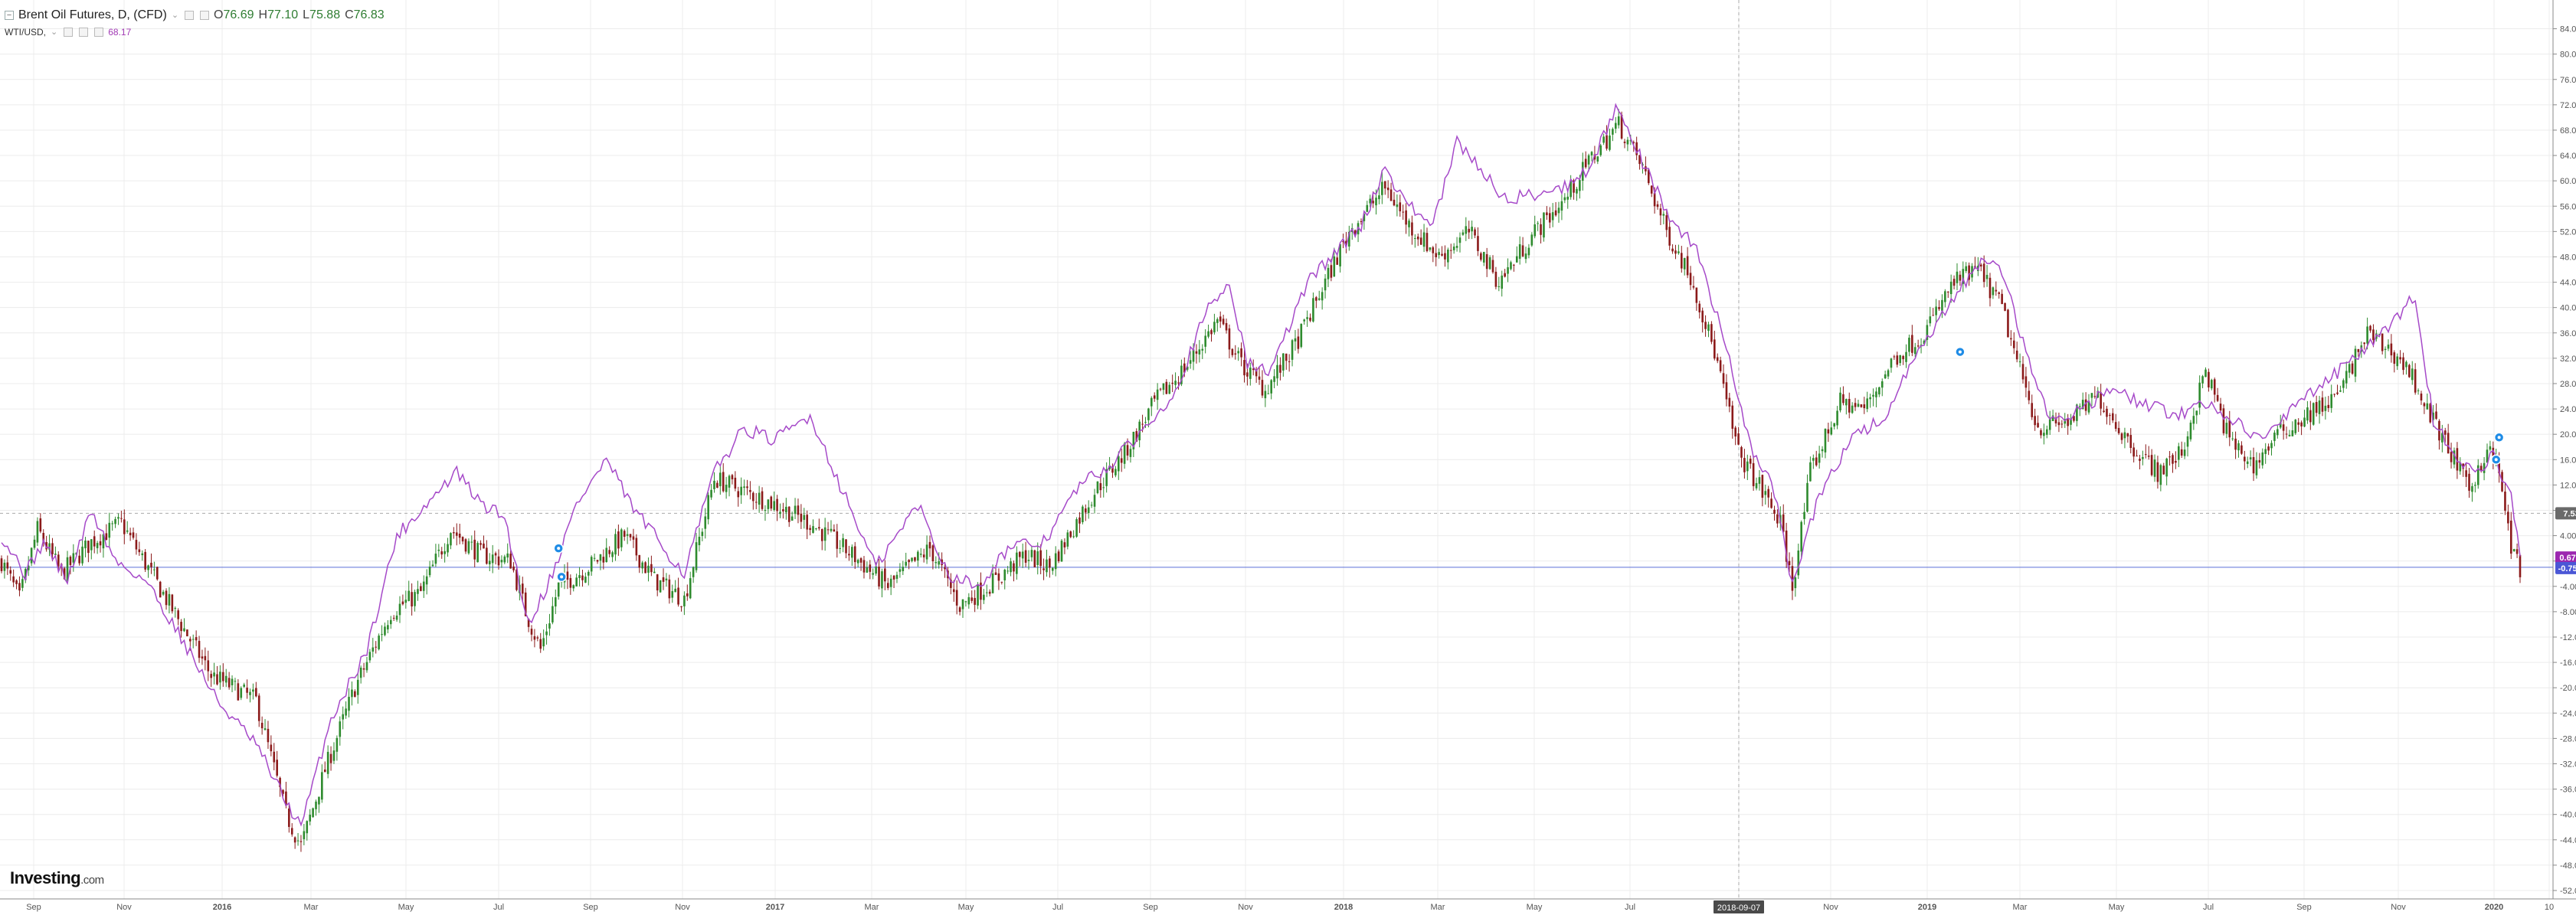 This screenshot has width=2576, height=915. What do you see at coordinates (25, 32) in the screenshot?
I see `legend-compare-title: WTI/USD,` at bounding box center [25, 32].